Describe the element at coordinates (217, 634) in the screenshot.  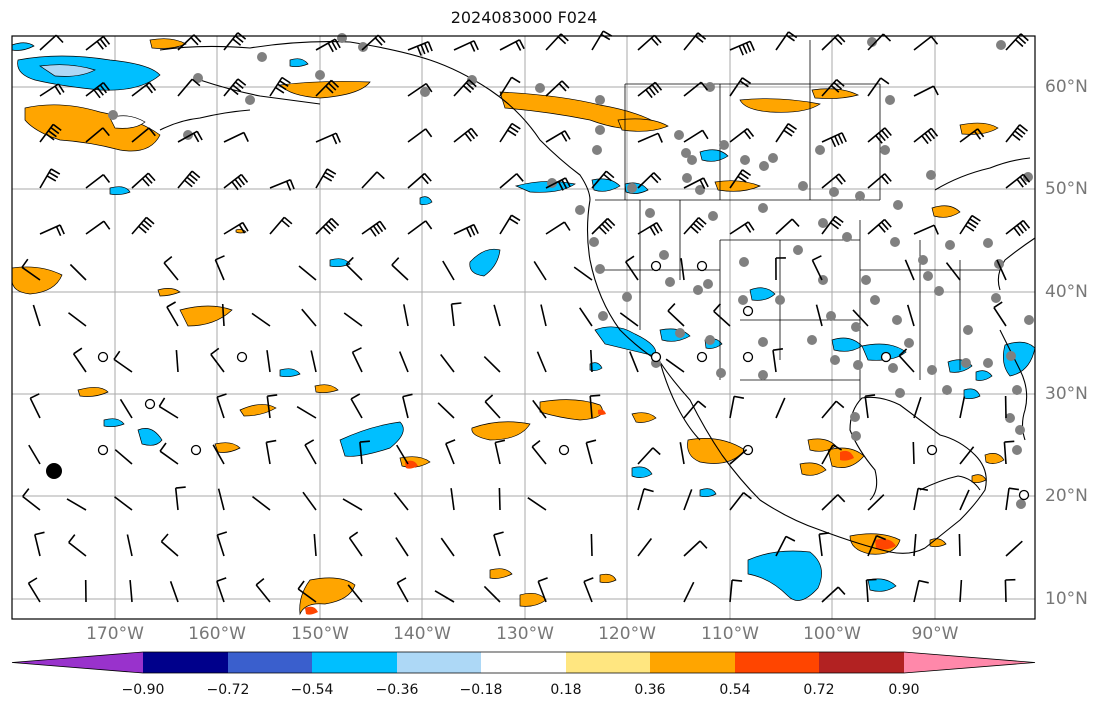
I see `lon-label-160w: 160°W` at that location.